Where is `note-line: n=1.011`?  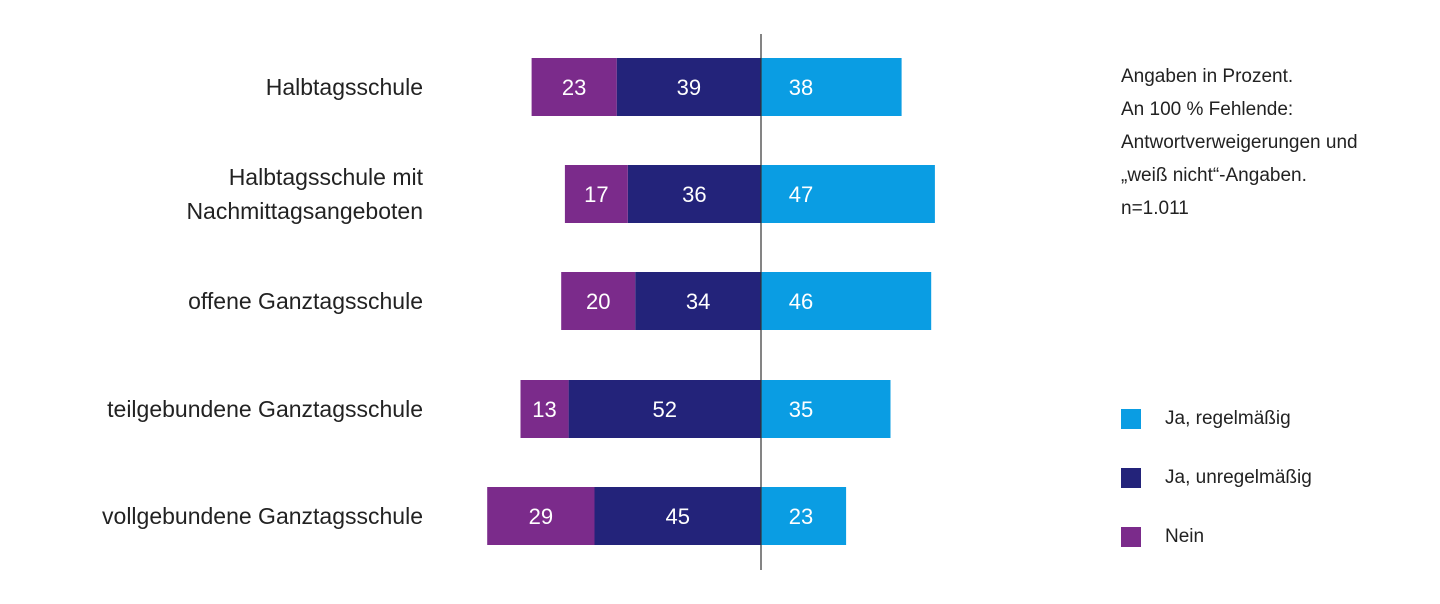
note-line: n=1.011 is located at coordinates (1155, 208).